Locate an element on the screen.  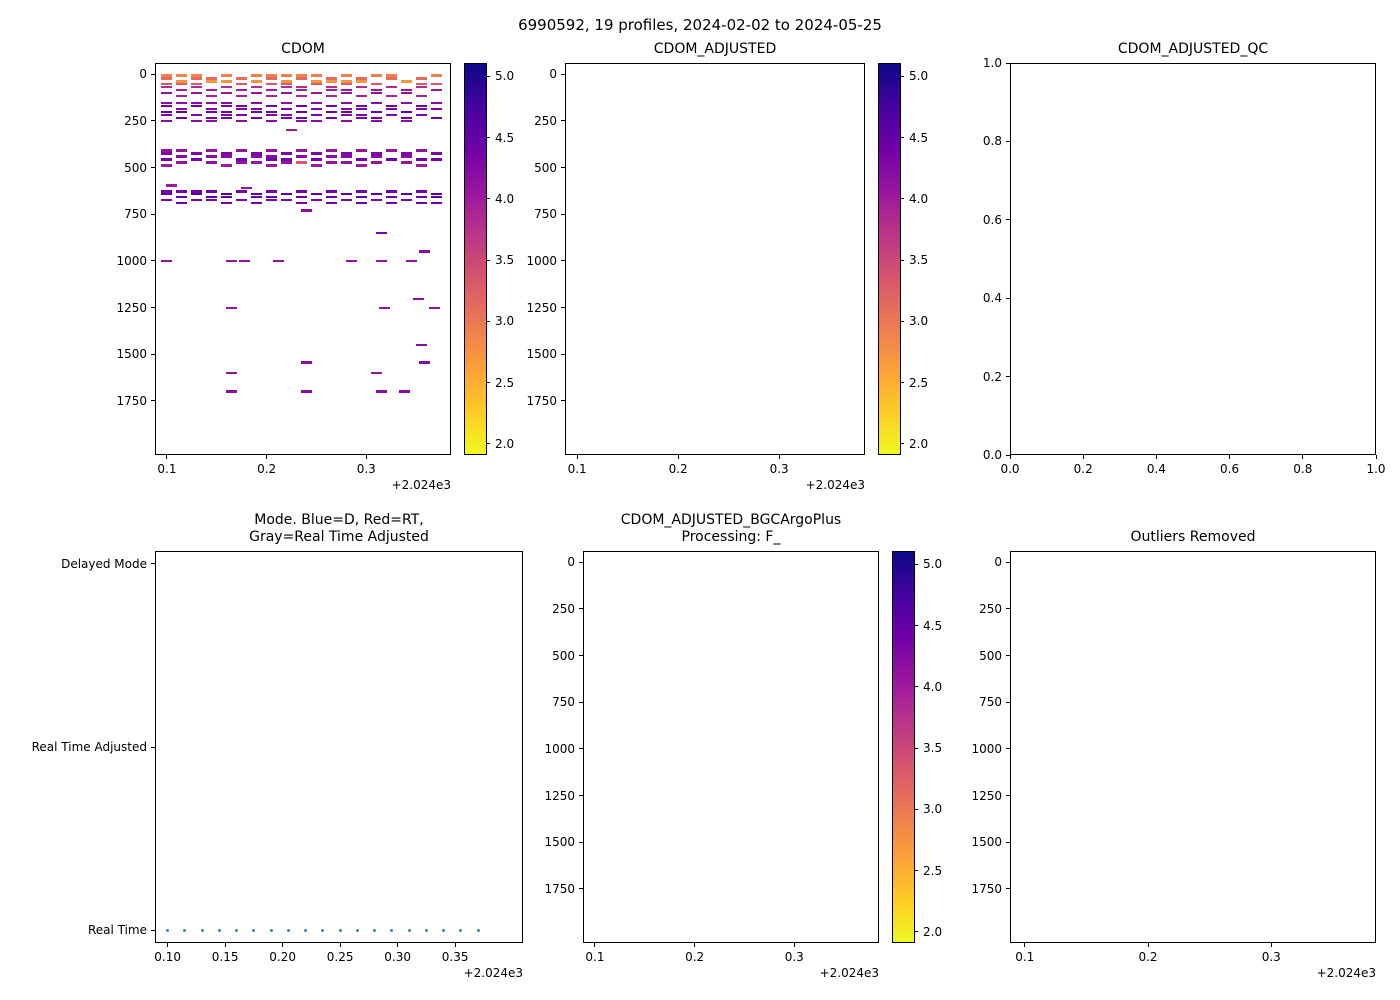
y-tick-label: 0 is located at coordinates (571, 562).